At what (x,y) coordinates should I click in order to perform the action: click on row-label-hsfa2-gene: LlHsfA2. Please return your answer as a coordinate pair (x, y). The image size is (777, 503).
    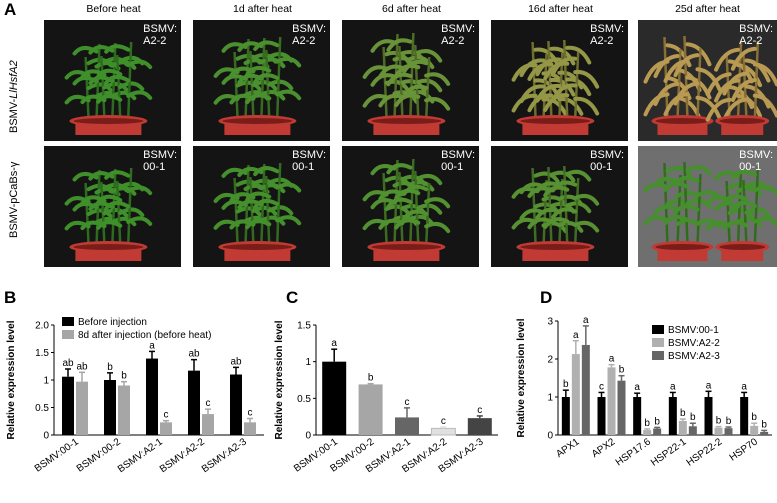
    Looking at the image, I should click on (14, 79).